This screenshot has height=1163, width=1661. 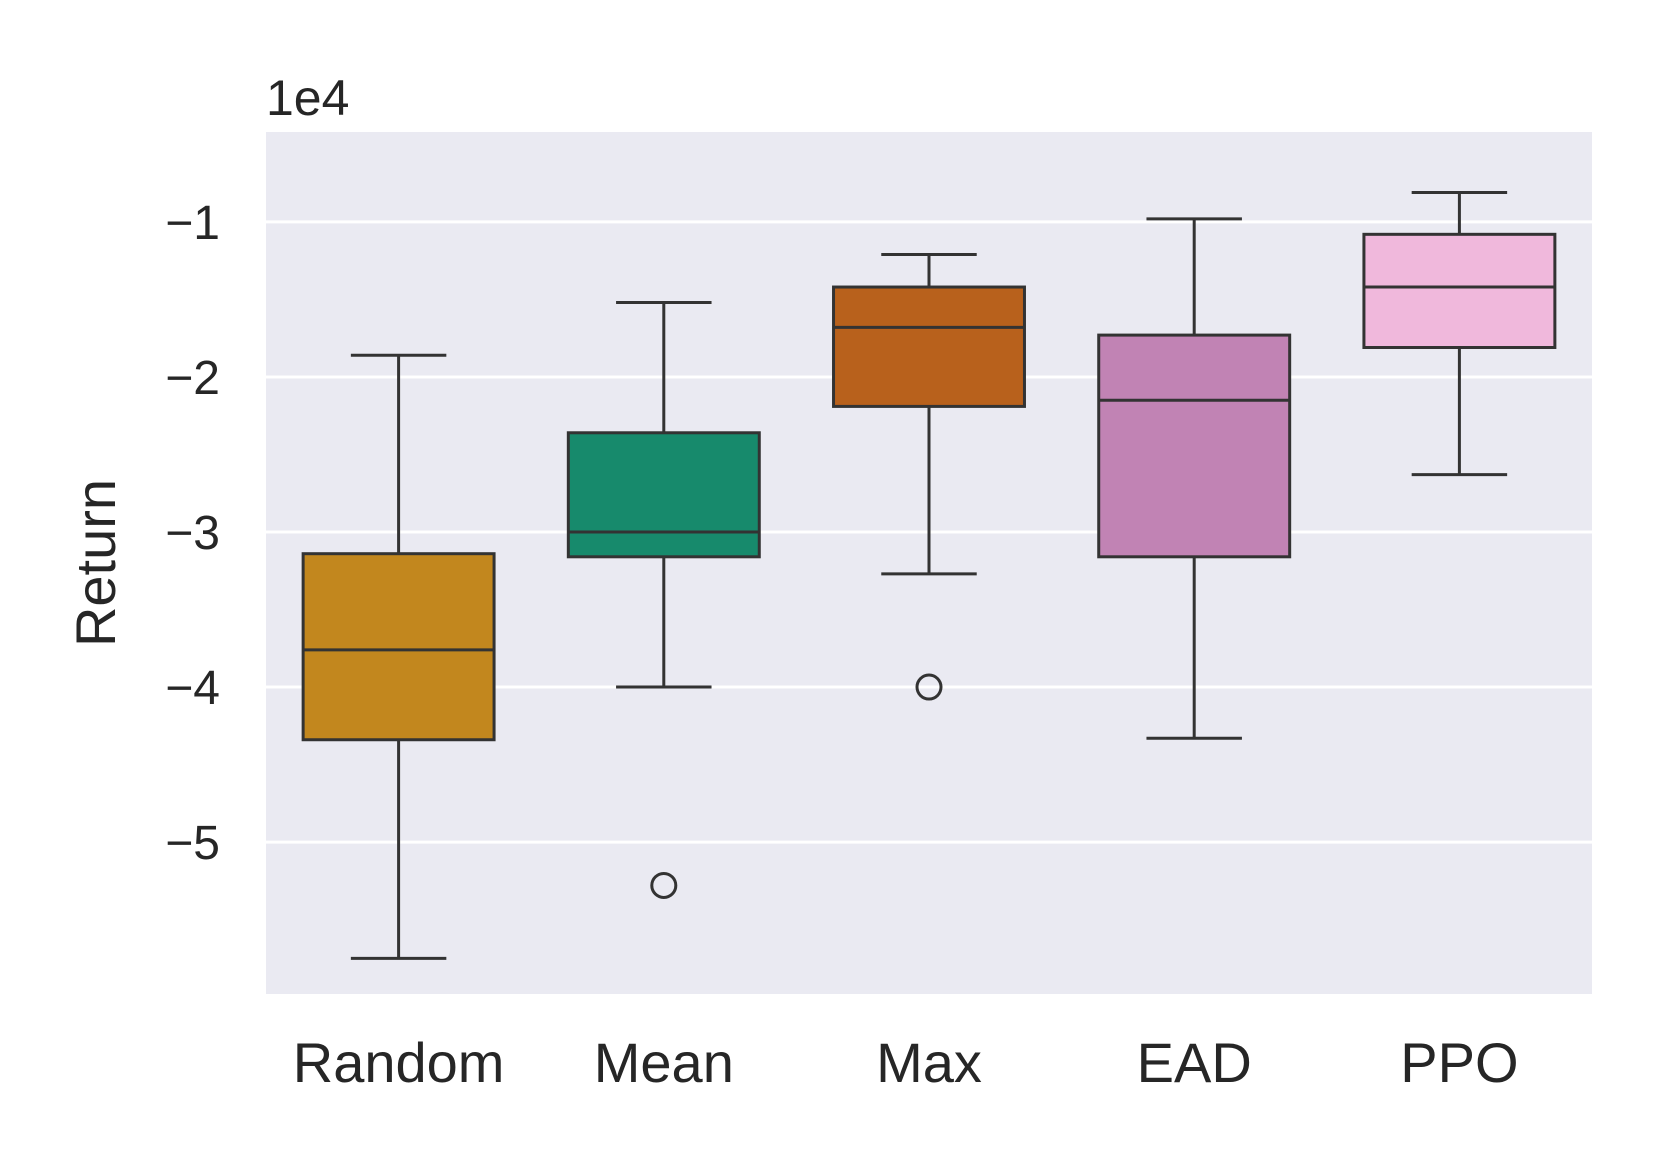 I want to click on x-tick-labels: Random Mean Max EAD PPO, so click(x=906, y=1062).